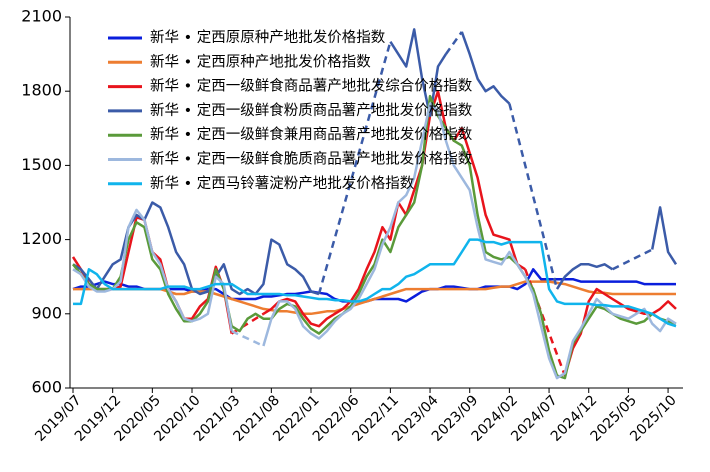 The image size is (710, 472). I want to click on y-tick-label: 1800, so click(41, 90).